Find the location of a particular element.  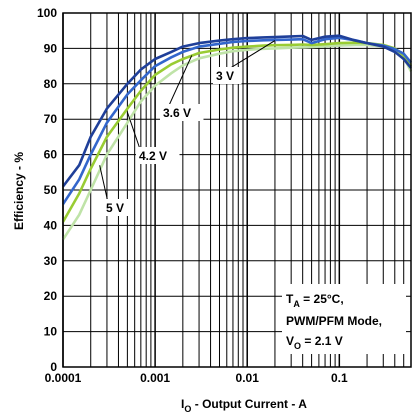

x-axis-label: IO - Output Current - A is located at coordinates (244, 405).